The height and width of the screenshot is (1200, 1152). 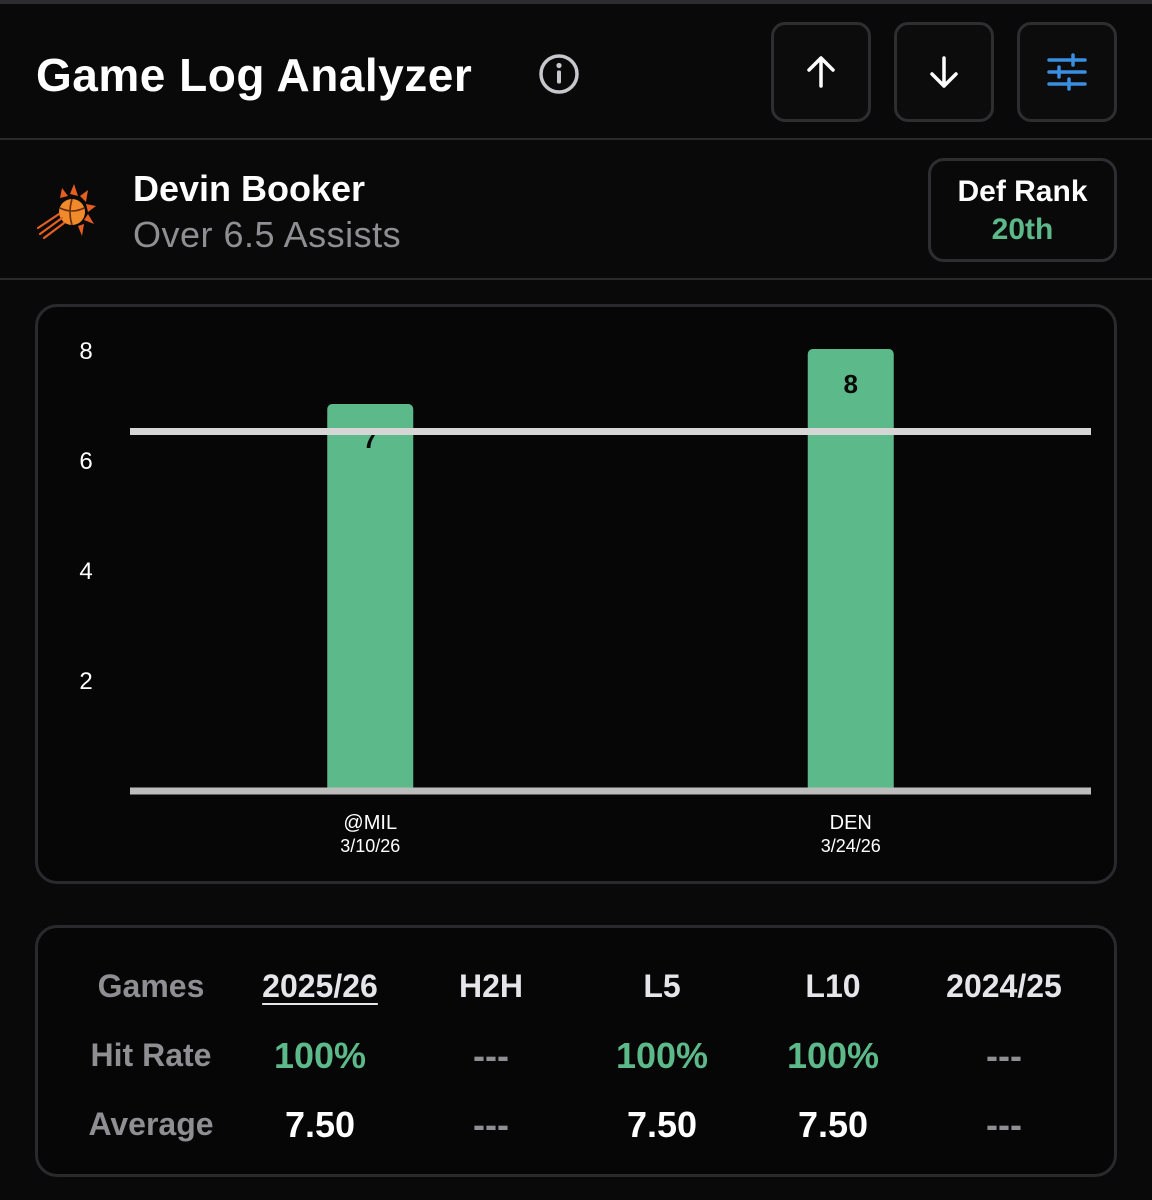 I want to click on sort-ascending-button, so click(x=821, y=72).